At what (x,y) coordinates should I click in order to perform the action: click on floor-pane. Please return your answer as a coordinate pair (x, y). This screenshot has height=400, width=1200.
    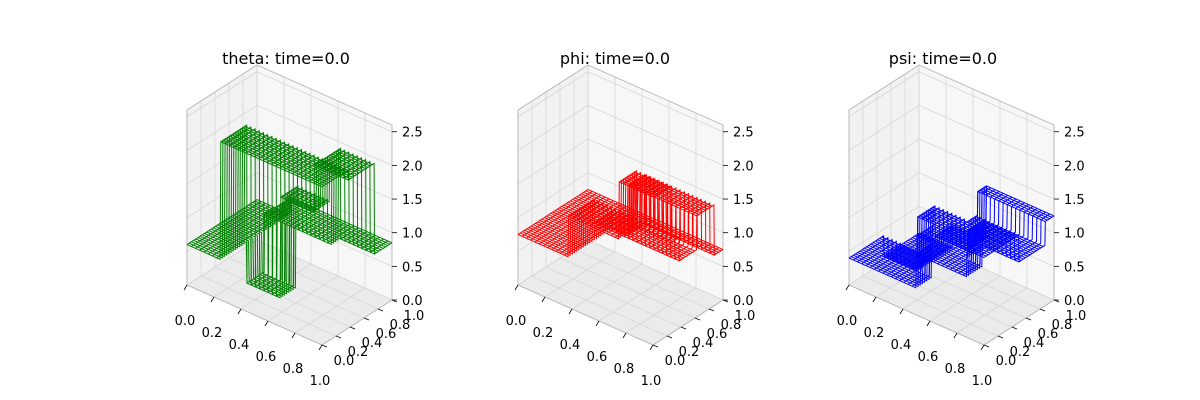
    Looking at the image, I should click on (289, 292).